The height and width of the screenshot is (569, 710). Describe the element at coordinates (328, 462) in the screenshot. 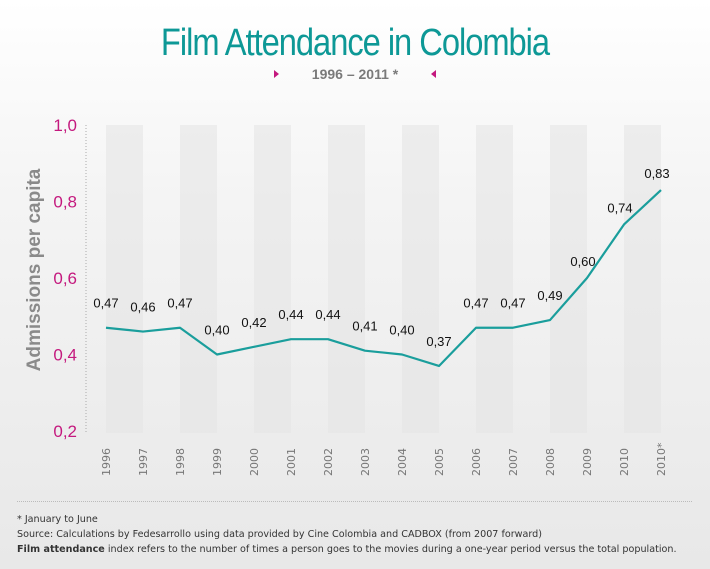

I see `x-tick-label: 2002` at that location.